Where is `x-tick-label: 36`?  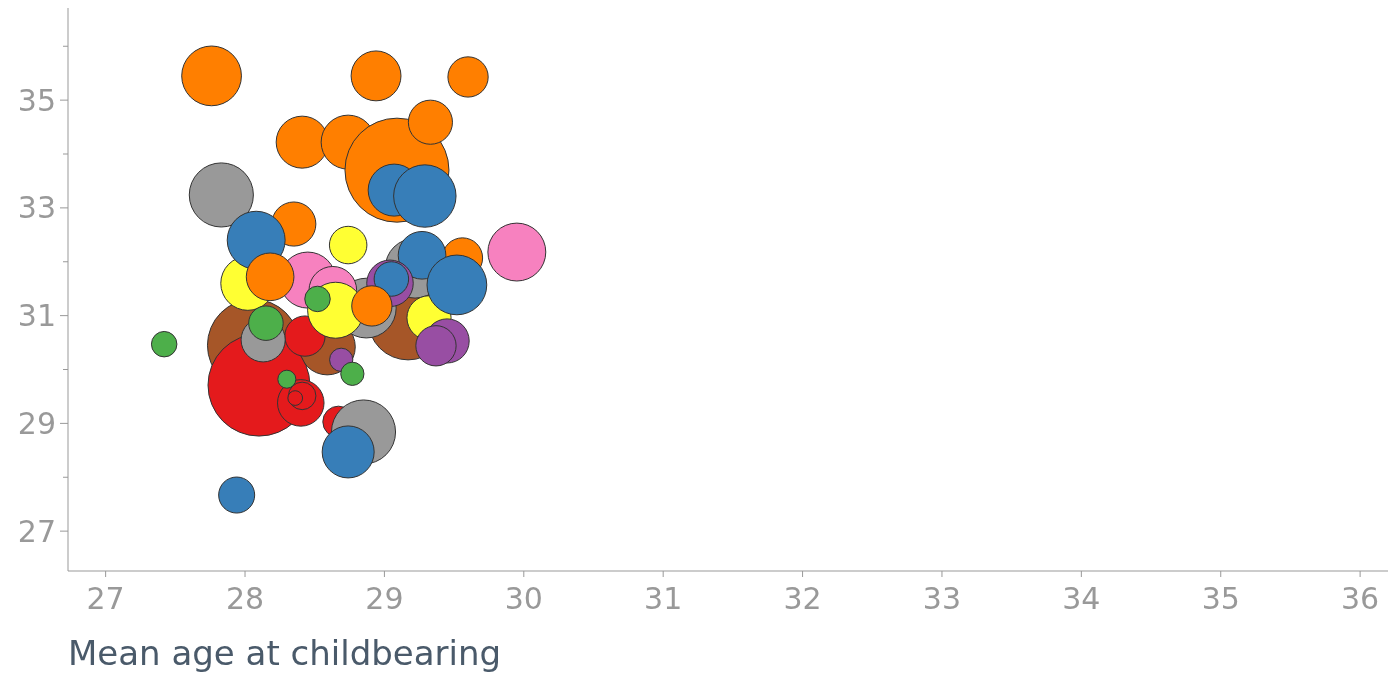 x-tick-label: 36 is located at coordinates (1360, 598).